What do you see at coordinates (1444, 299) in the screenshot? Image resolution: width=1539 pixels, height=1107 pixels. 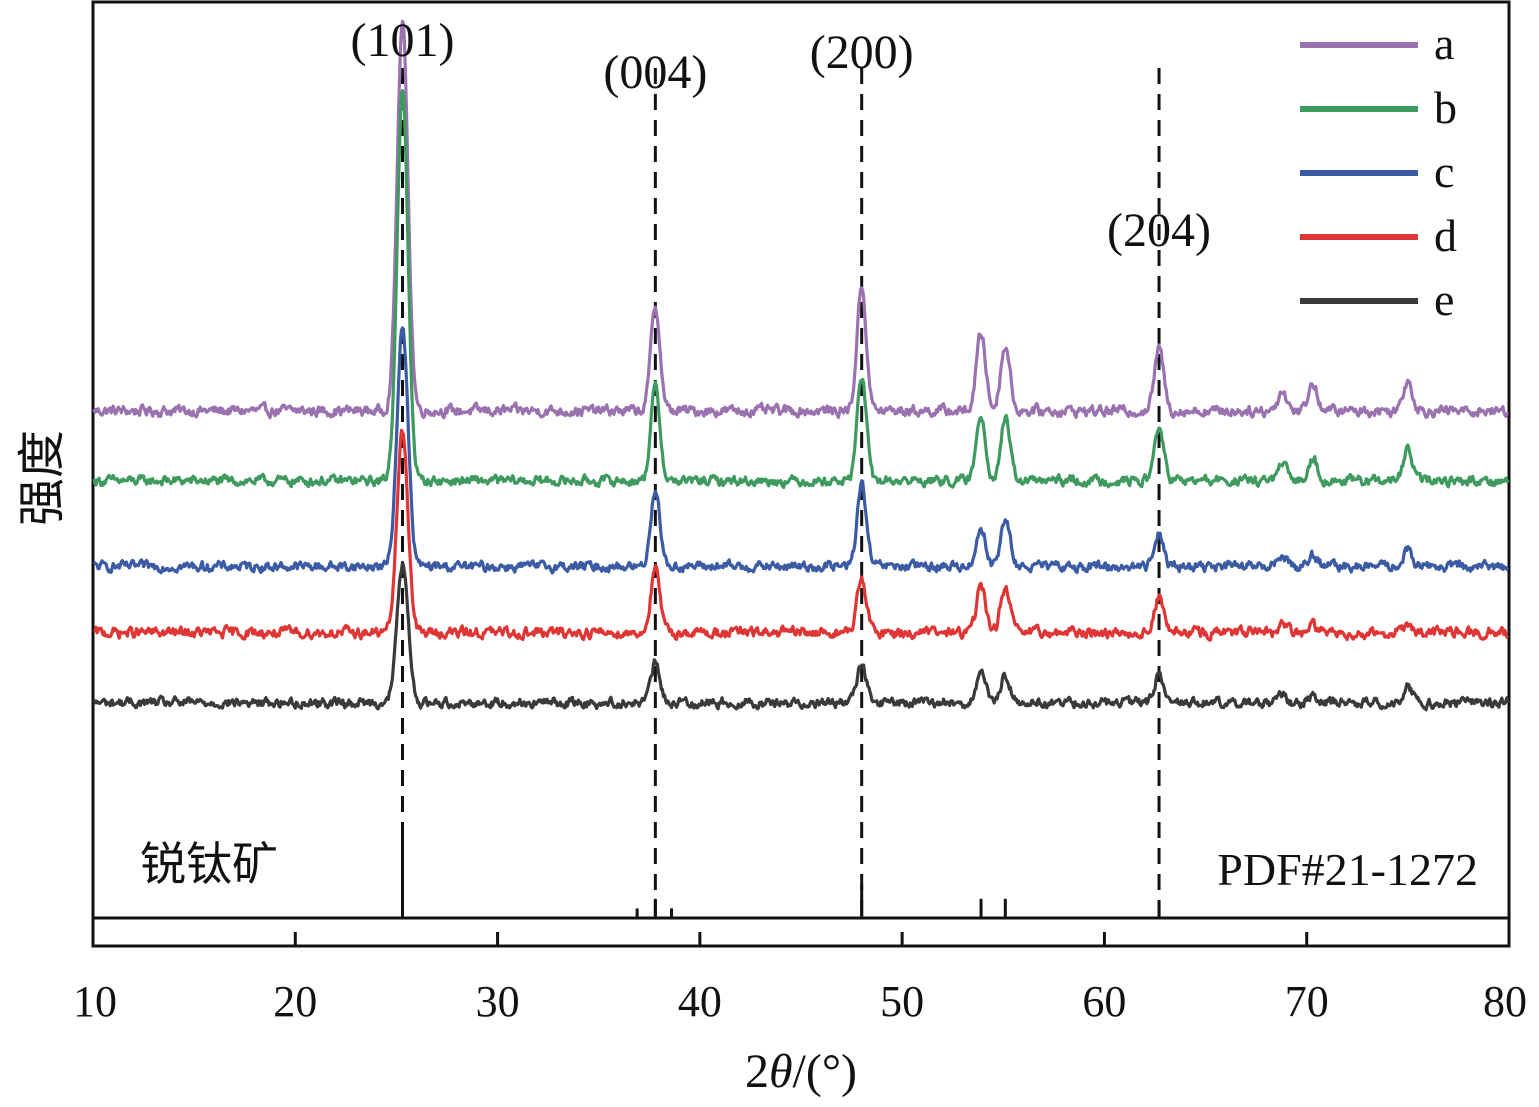 I see `legend-label-e: e` at bounding box center [1444, 299].